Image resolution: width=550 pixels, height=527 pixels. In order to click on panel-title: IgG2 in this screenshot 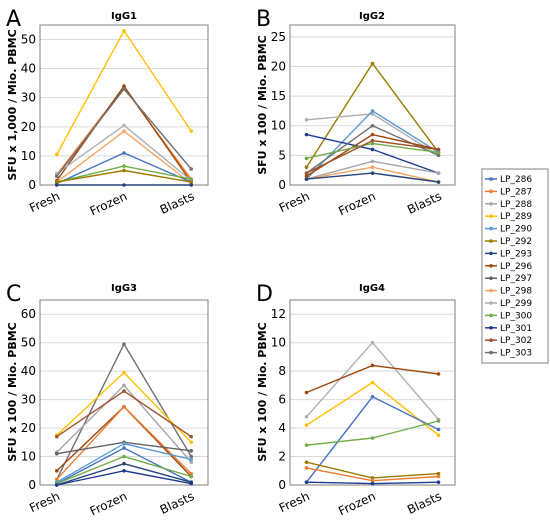, I will do `click(372, 16)`.